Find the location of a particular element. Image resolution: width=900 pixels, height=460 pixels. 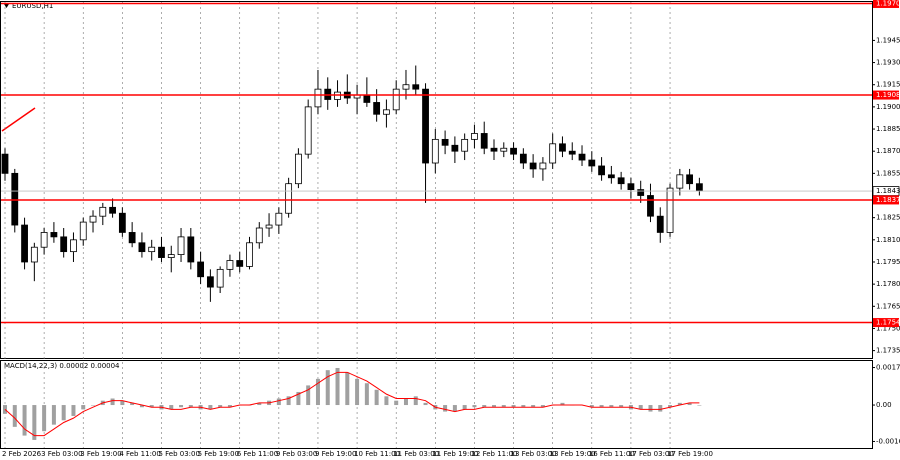

y-tick-label: 1.1810 is located at coordinates (888, 240).